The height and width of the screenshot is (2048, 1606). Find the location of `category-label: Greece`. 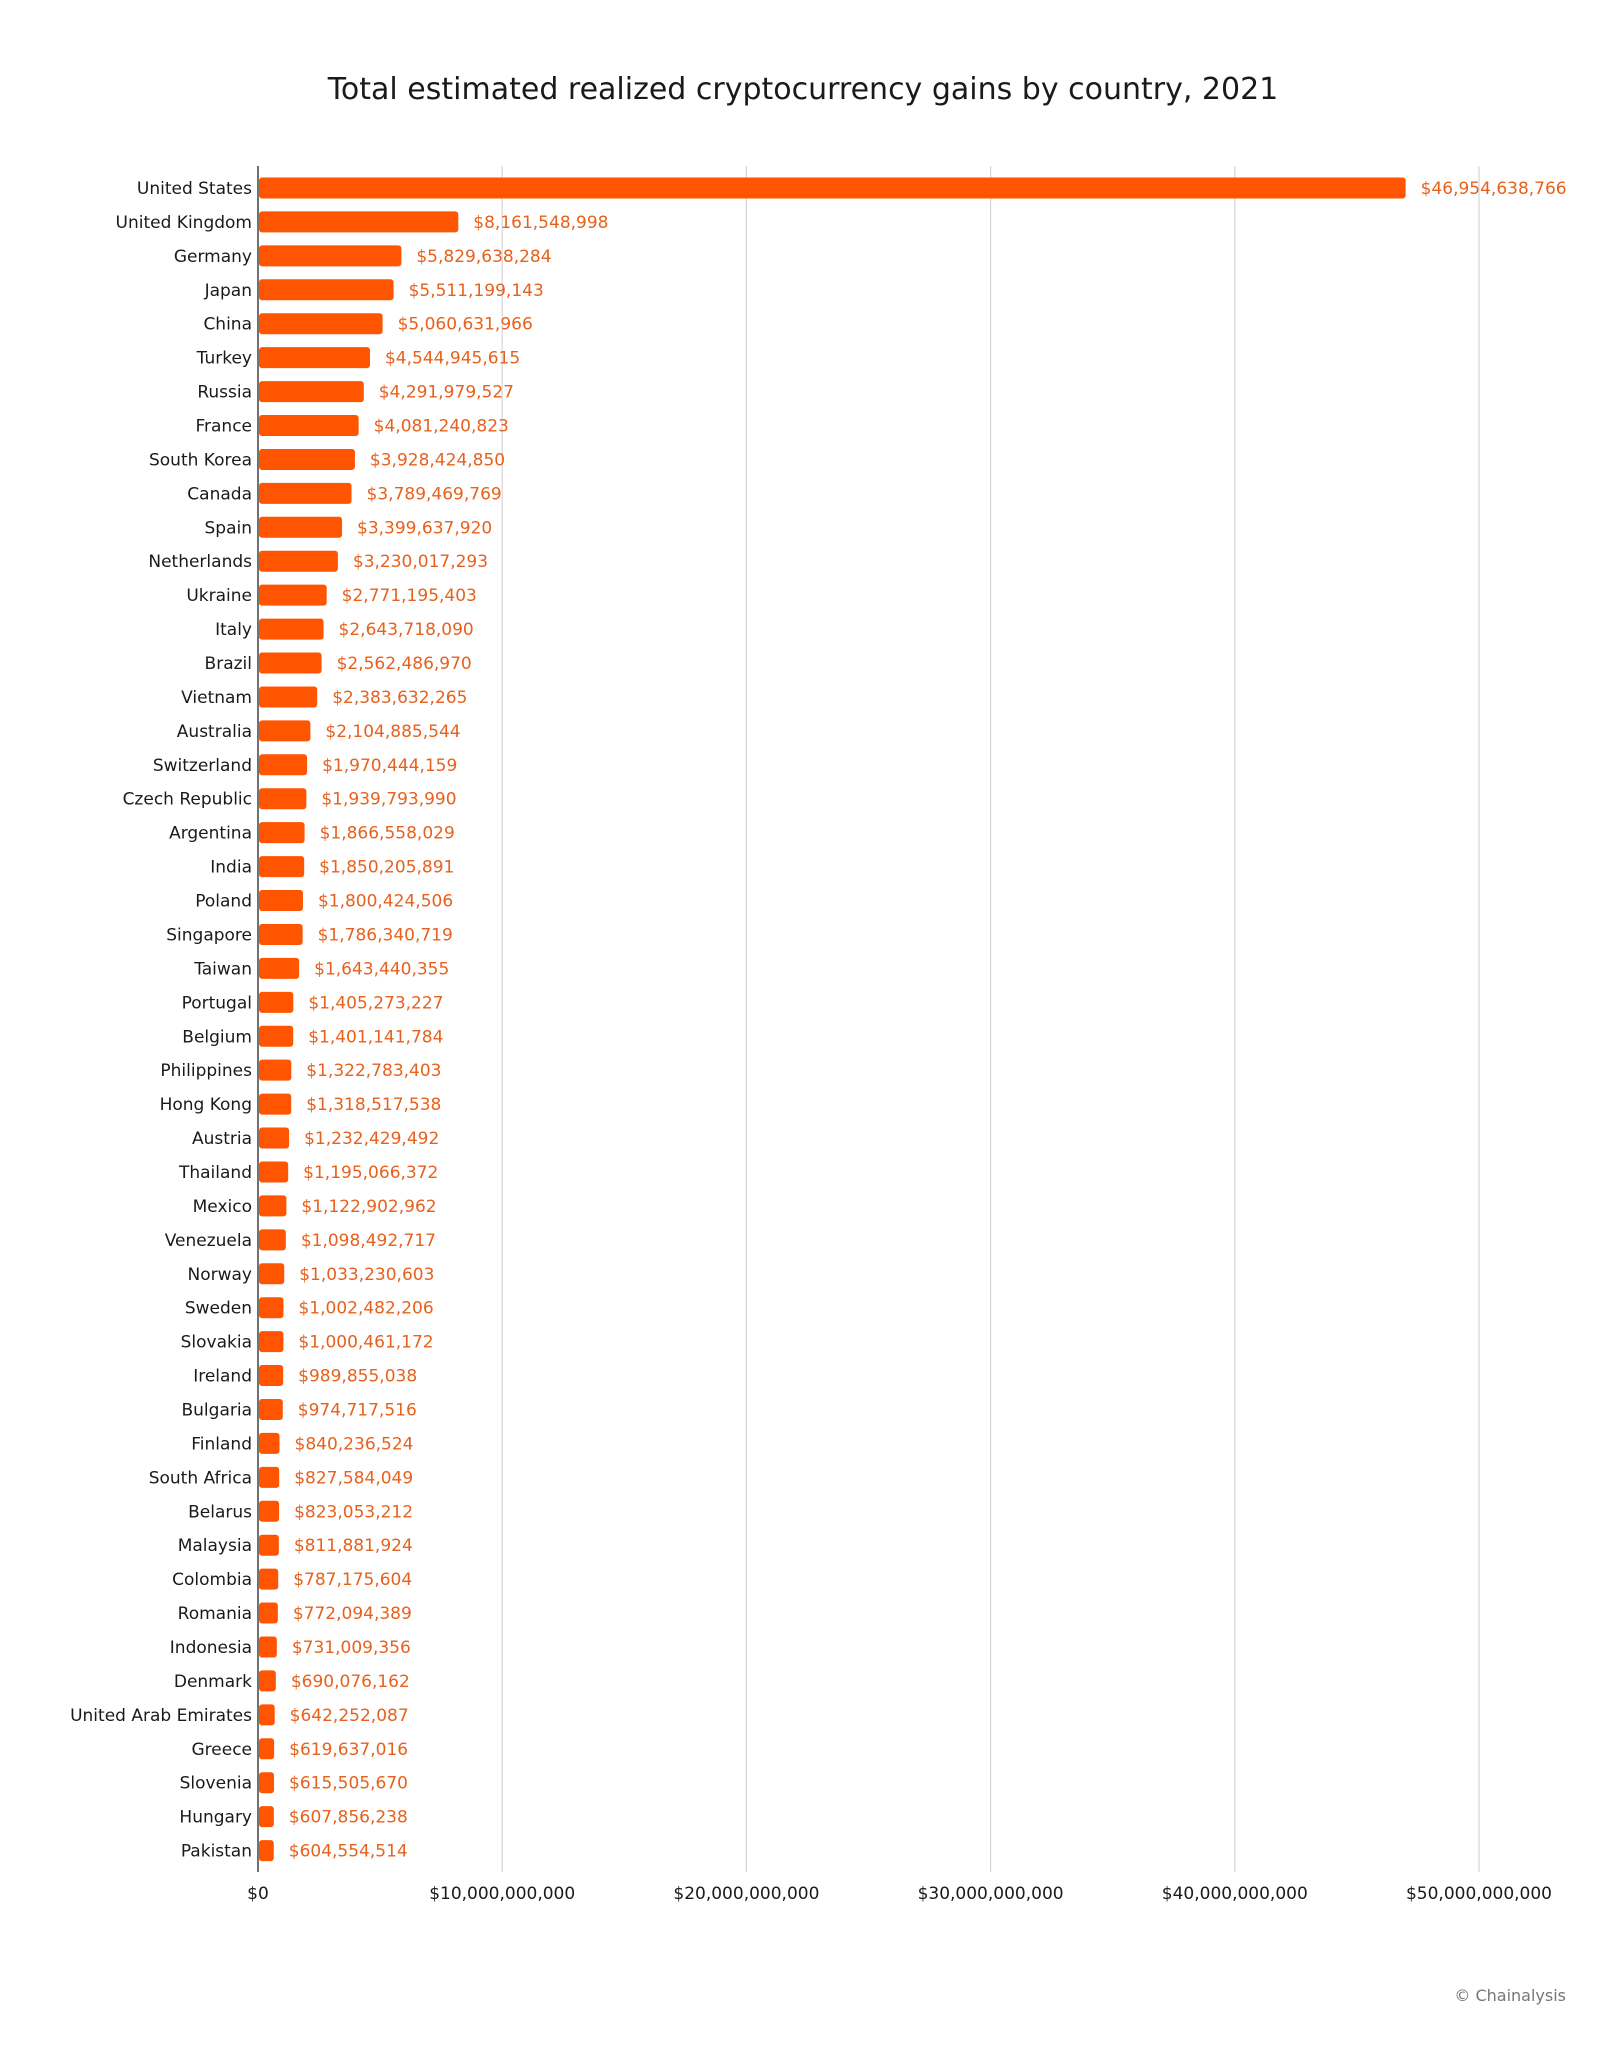

category-label: Greece is located at coordinates (221, 1750).